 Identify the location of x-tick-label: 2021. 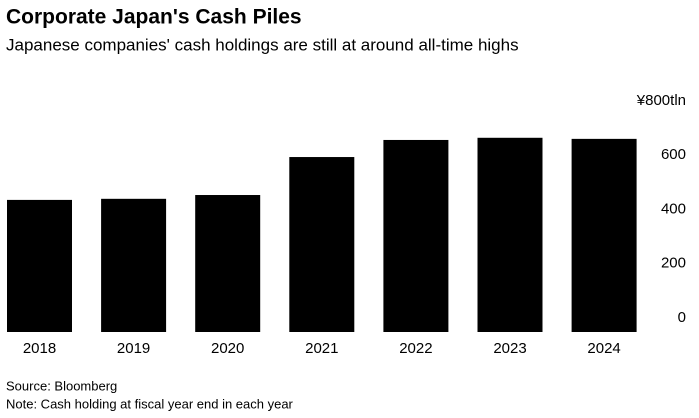
(321, 348).